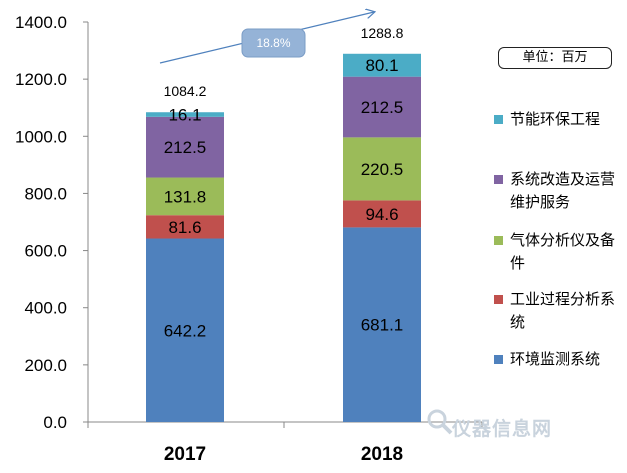 The image size is (627, 473). Describe the element at coordinates (185, 91) in the screenshot. I see `total-label: 1084.2` at that location.